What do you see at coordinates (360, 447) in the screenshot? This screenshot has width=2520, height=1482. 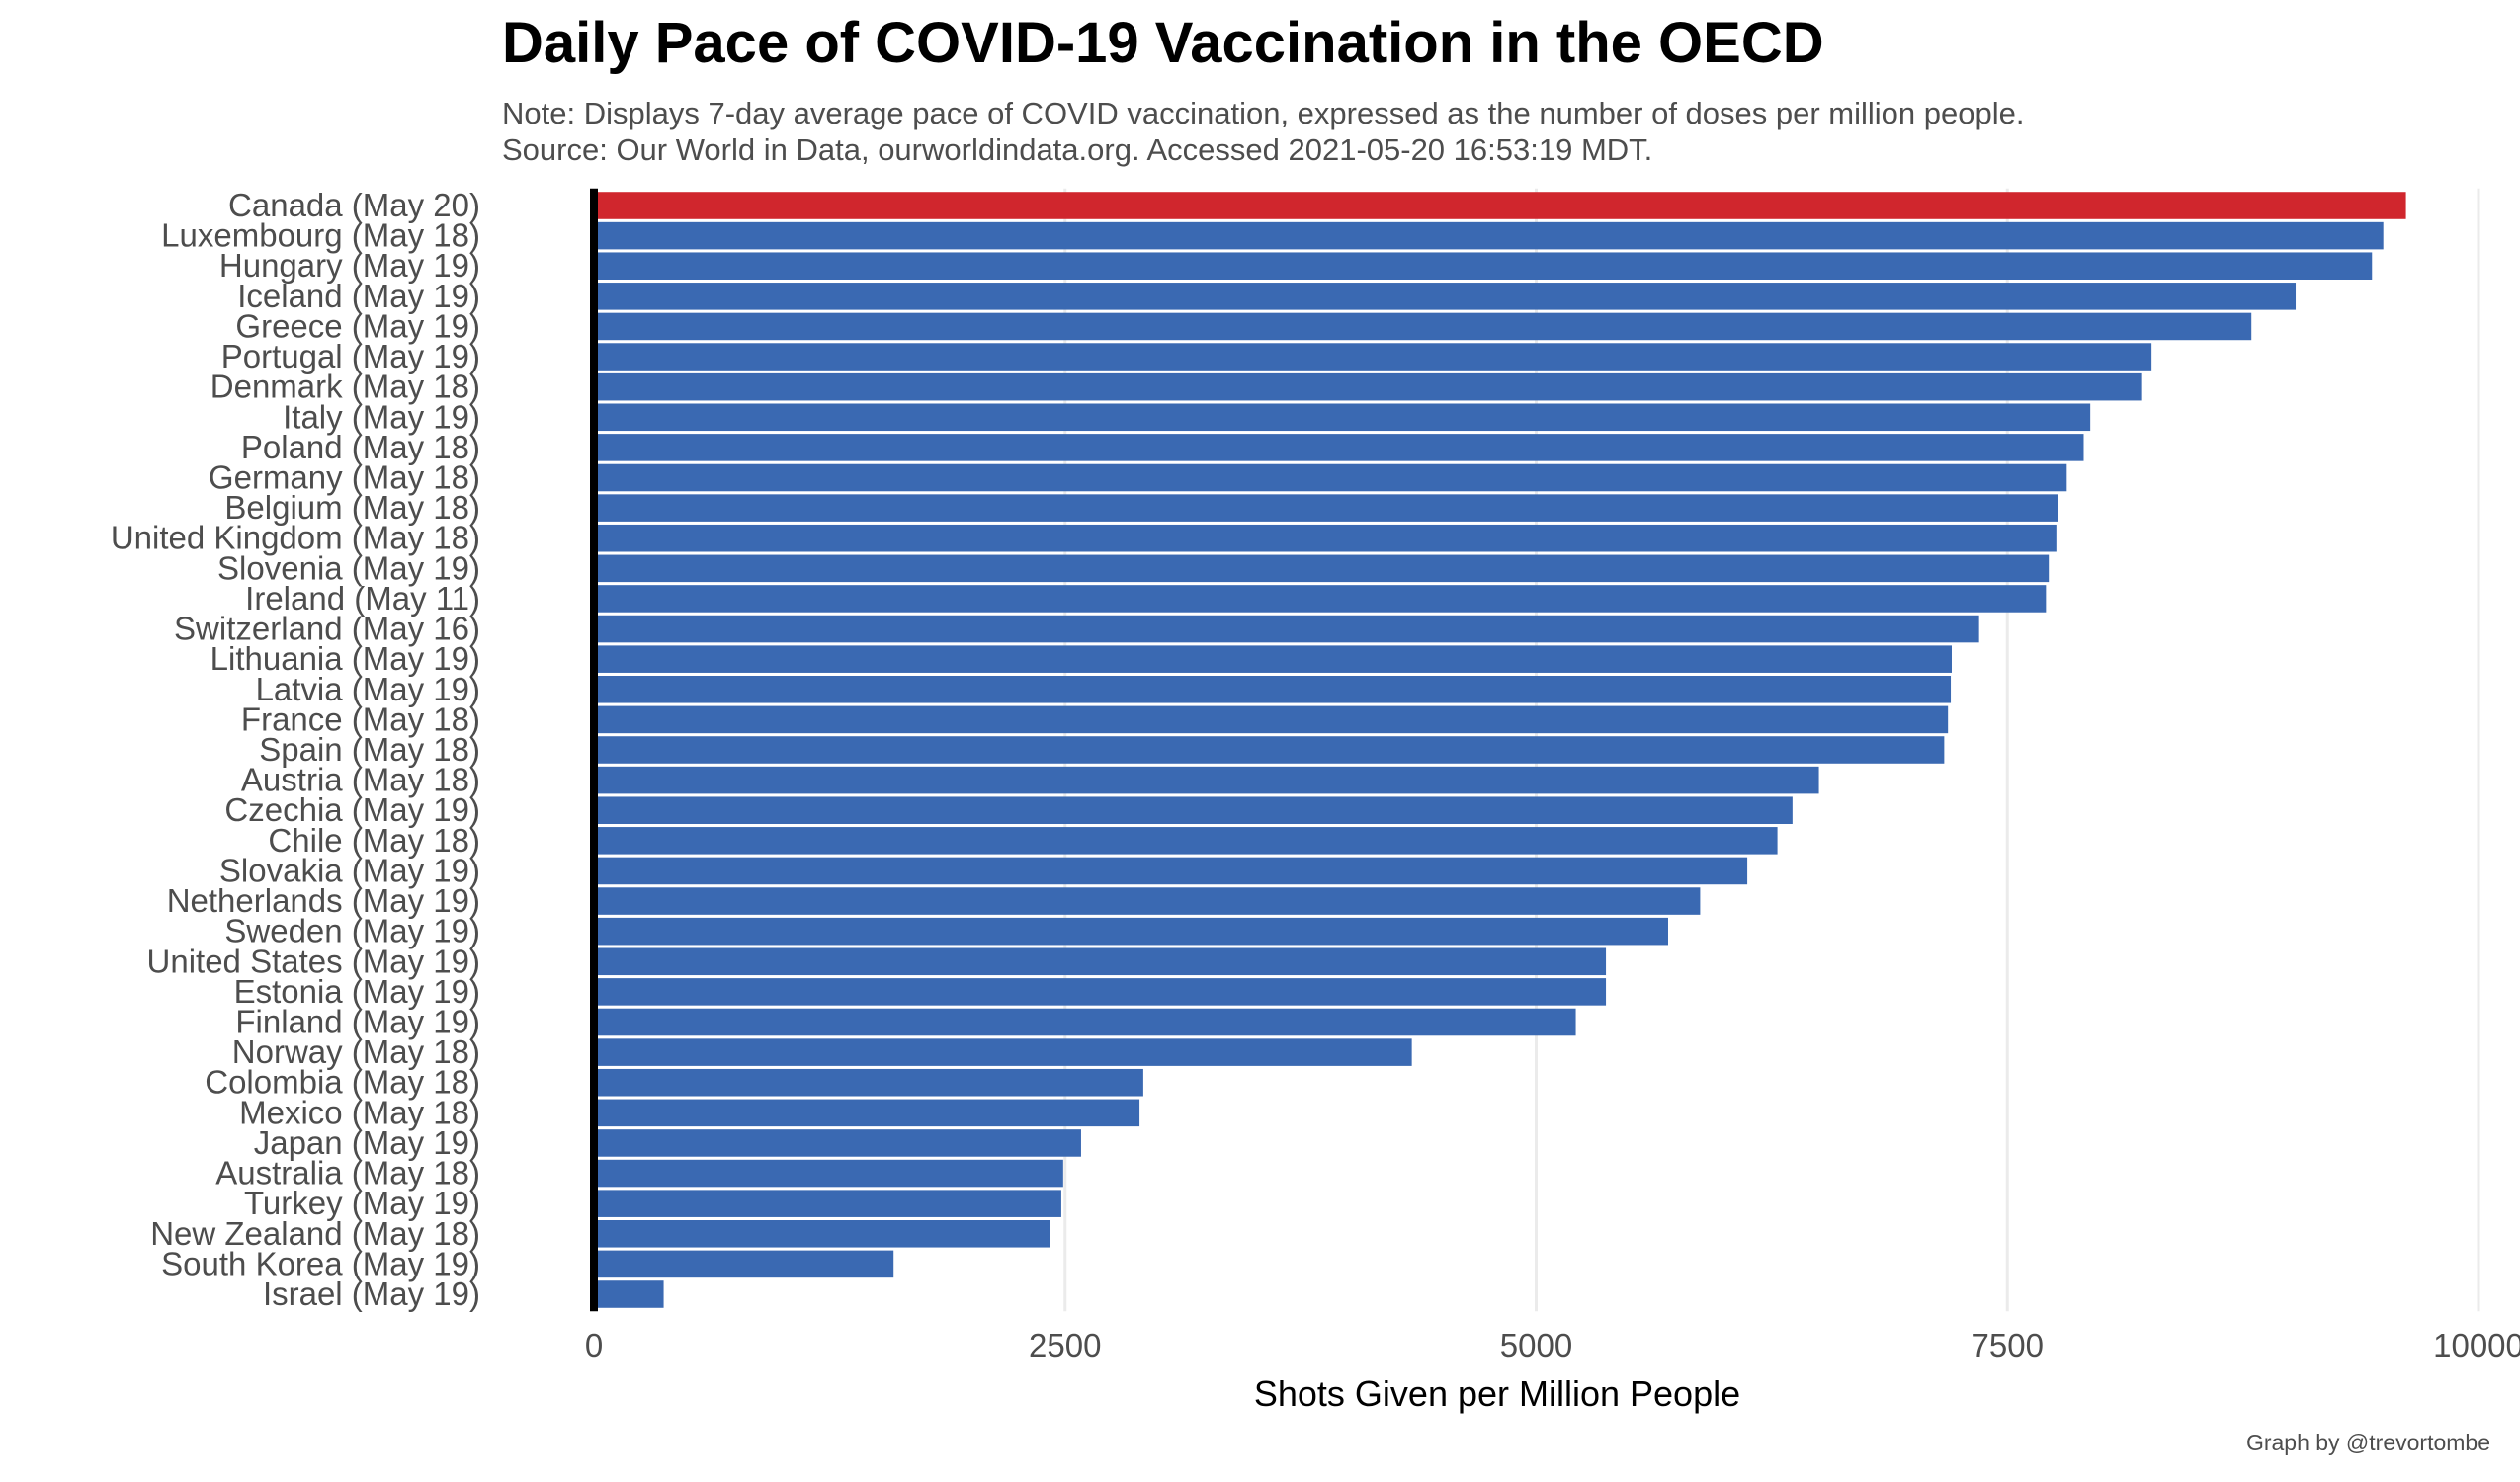 I see `category-label: Poland (May 18)` at bounding box center [360, 447].